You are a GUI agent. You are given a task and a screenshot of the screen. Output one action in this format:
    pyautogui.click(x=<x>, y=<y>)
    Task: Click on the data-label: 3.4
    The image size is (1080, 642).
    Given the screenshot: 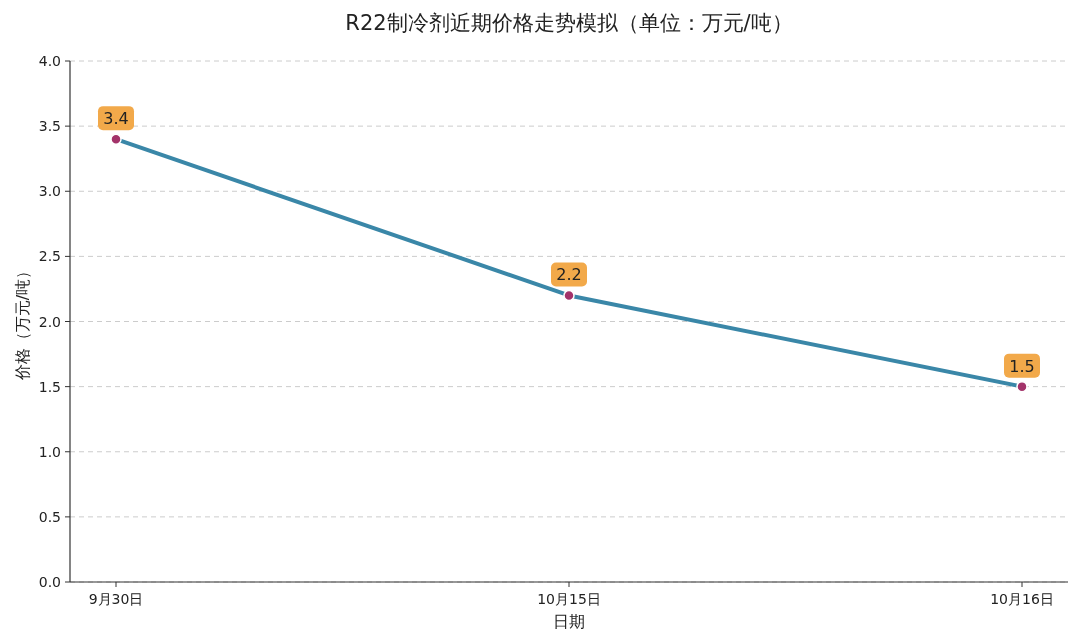 What is the action you would take?
    pyautogui.click(x=116, y=119)
    